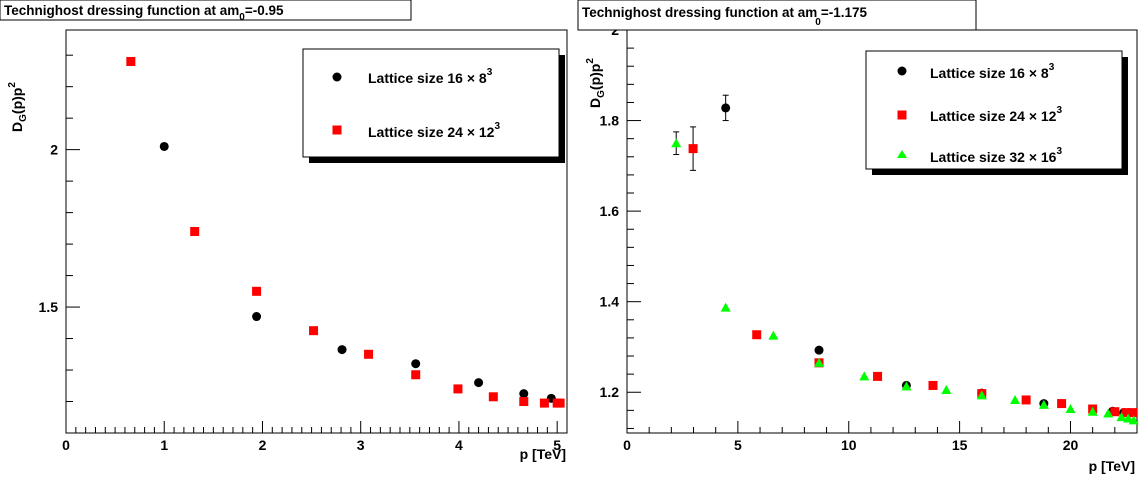 Image resolution: width=1145 pixels, height=486 pixels. I want to click on x-tick-label: 10, so click(849, 445).